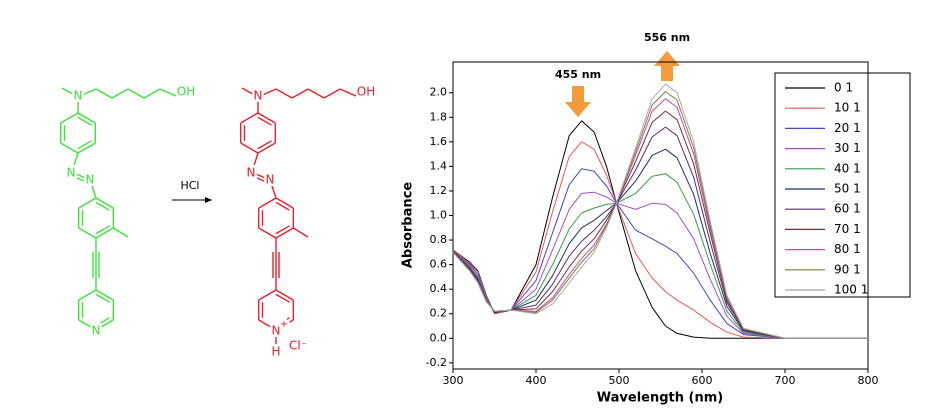 This screenshot has height=418, width=930. I want to click on atom-label: H, so click(275, 352).